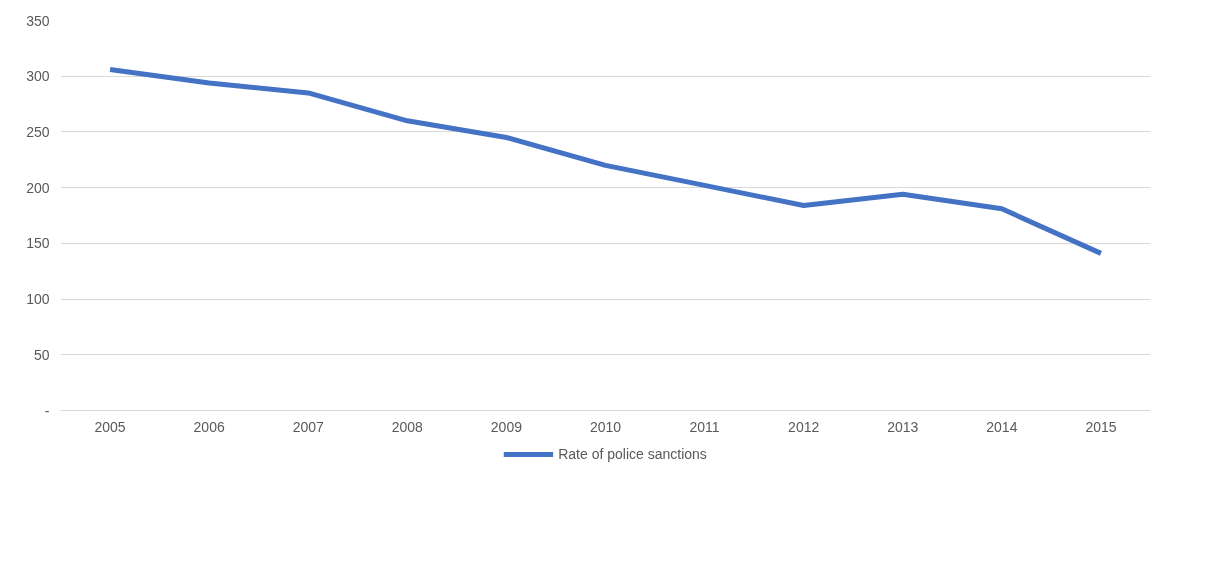 The height and width of the screenshot is (577, 1211). What do you see at coordinates (506, 426) in the screenshot?
I see `x-tick-label: 2009` at bounding box center [506, 426].